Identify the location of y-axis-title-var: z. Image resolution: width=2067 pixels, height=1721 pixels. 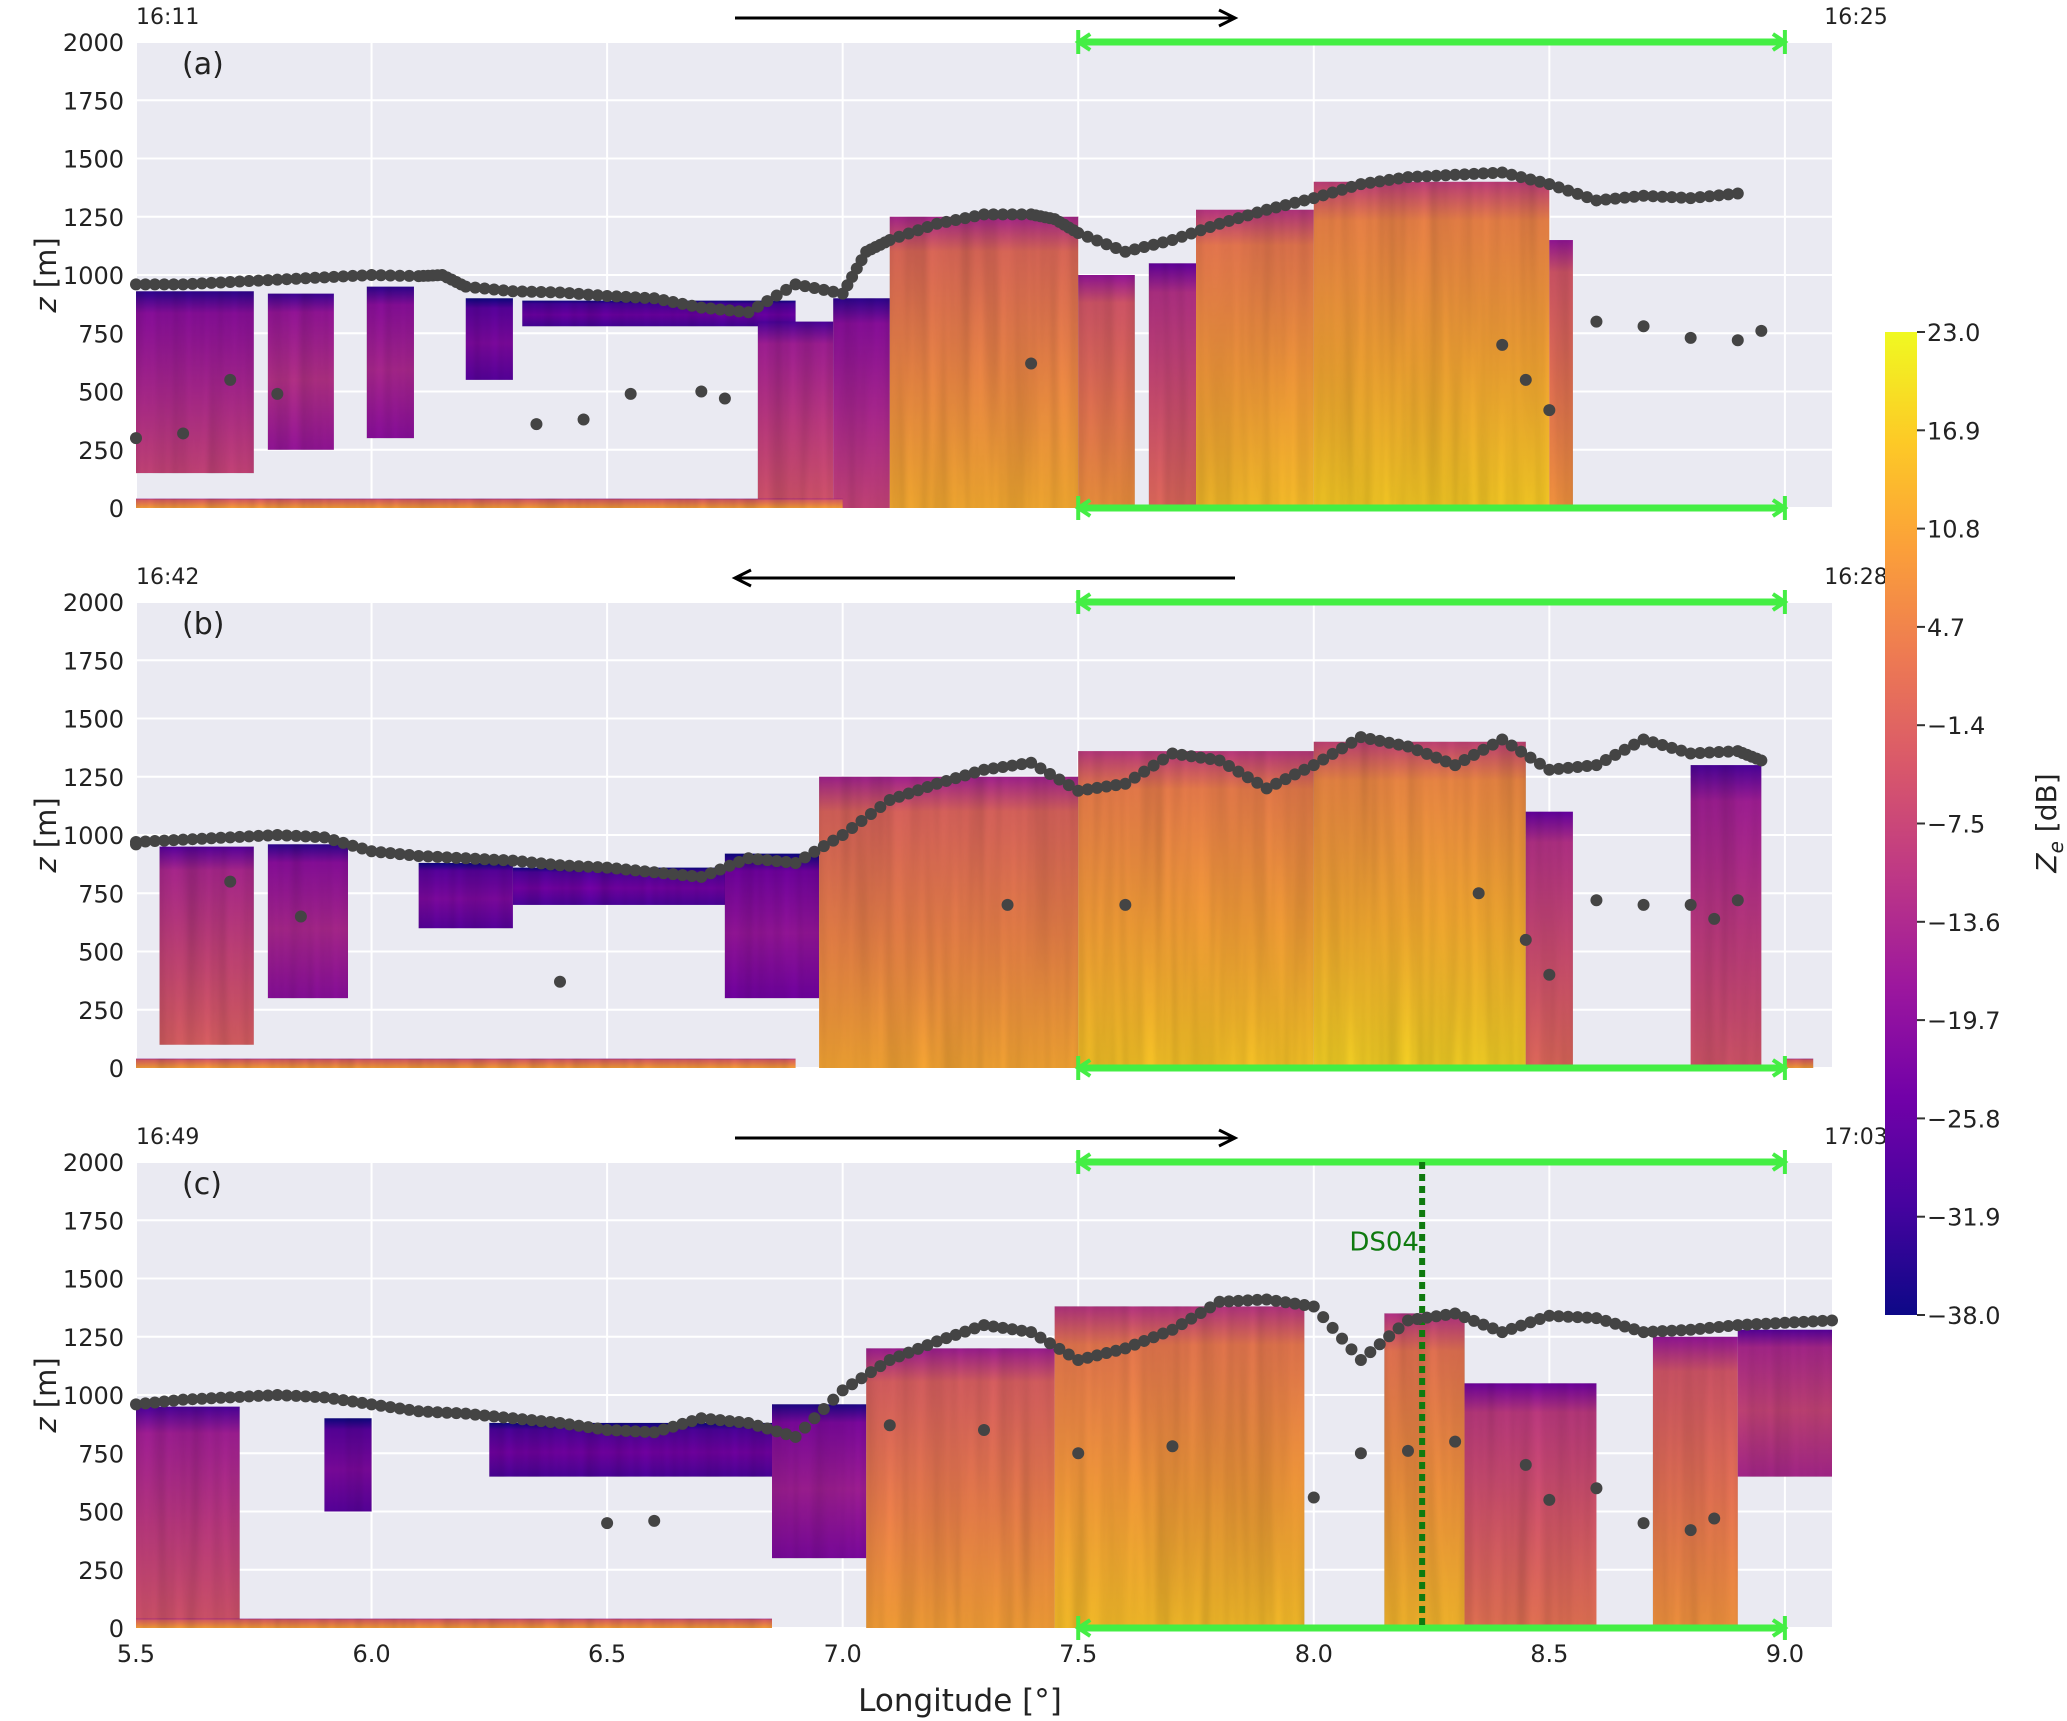
(46, 305).